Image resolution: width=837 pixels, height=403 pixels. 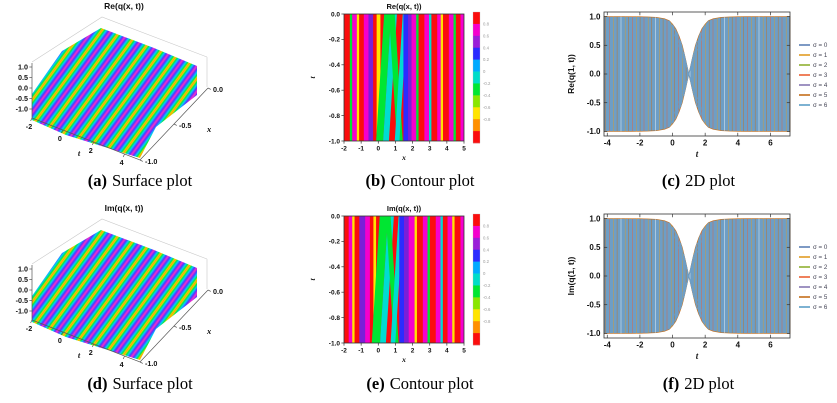 I want to click on svg-text: -0.8, so click(x=487, y=320).